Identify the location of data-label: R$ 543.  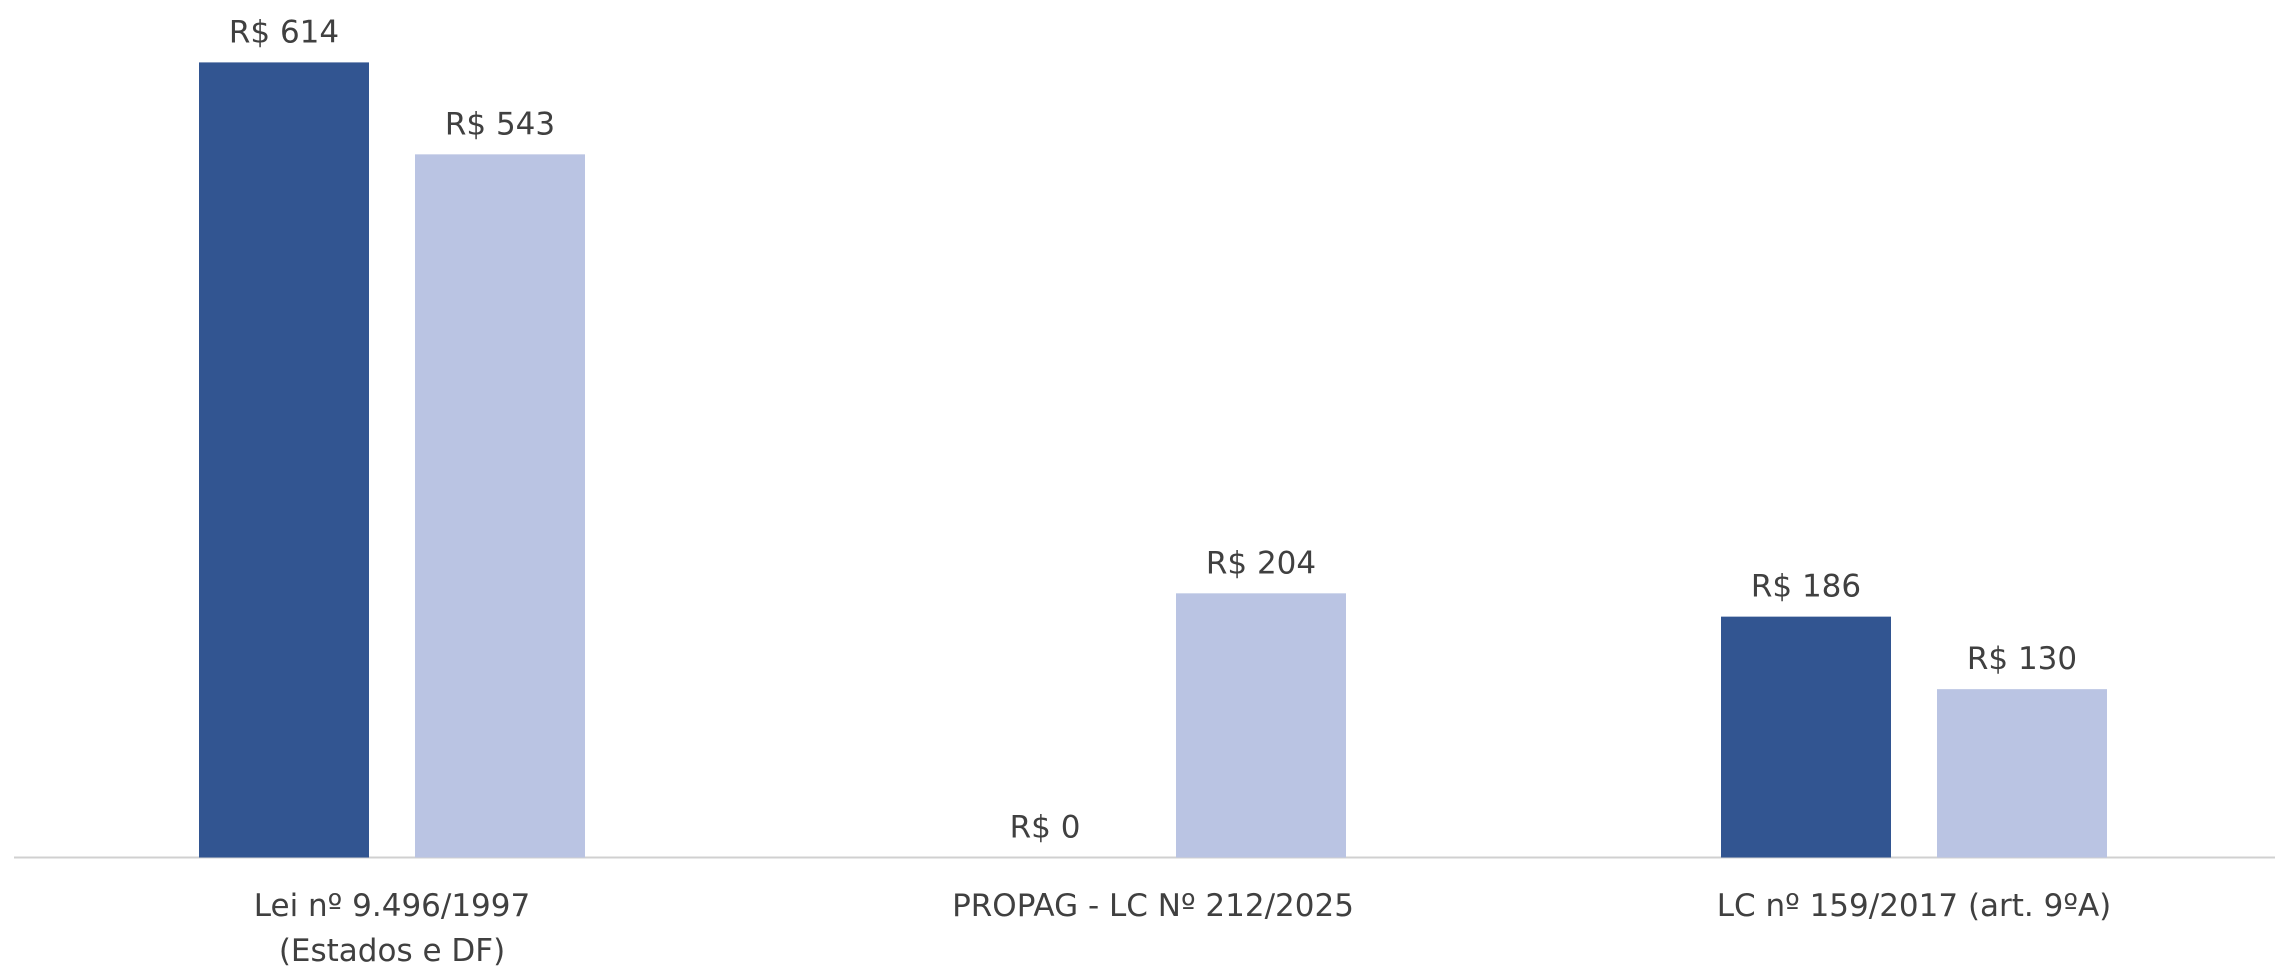
(500, 124).